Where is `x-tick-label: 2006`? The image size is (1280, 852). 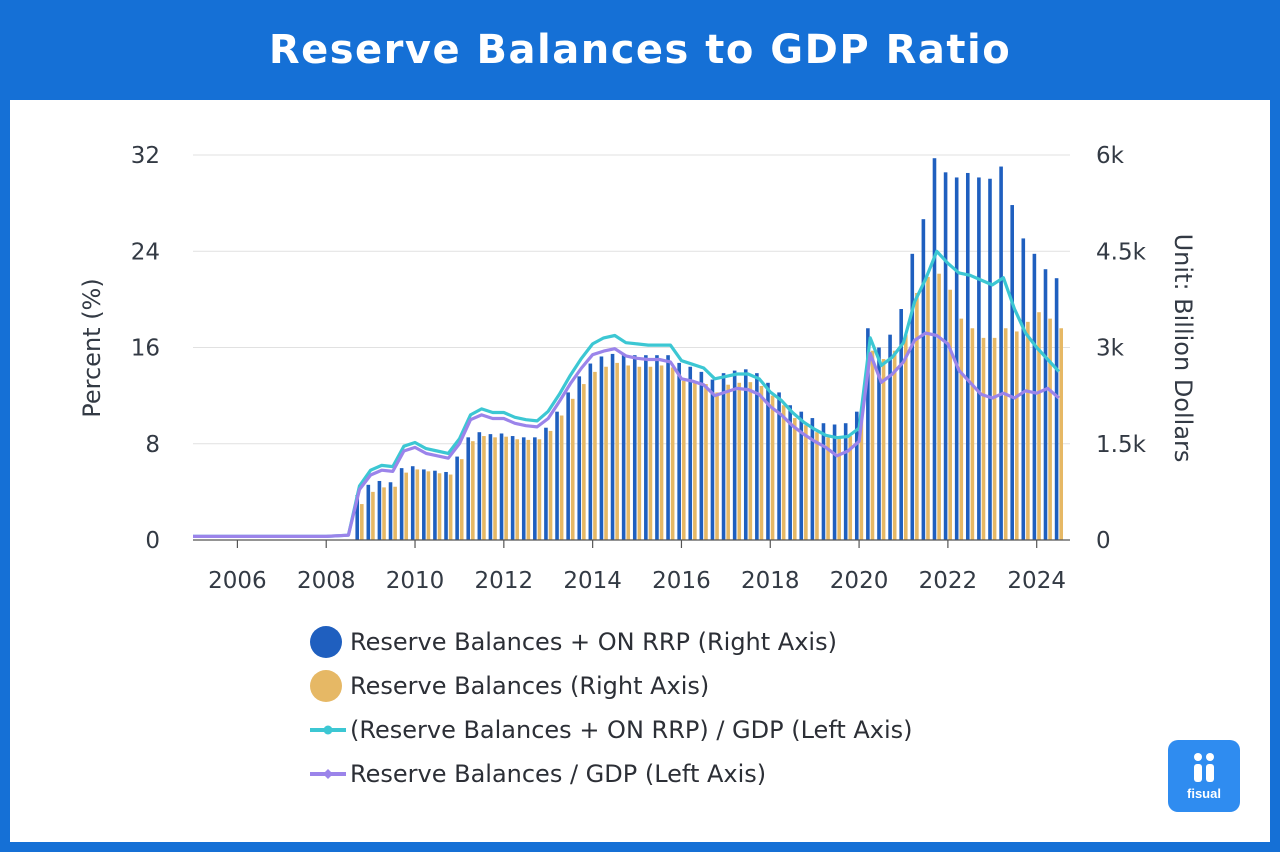 x-tick-label: 2006 is located at coordinates (237, 581).